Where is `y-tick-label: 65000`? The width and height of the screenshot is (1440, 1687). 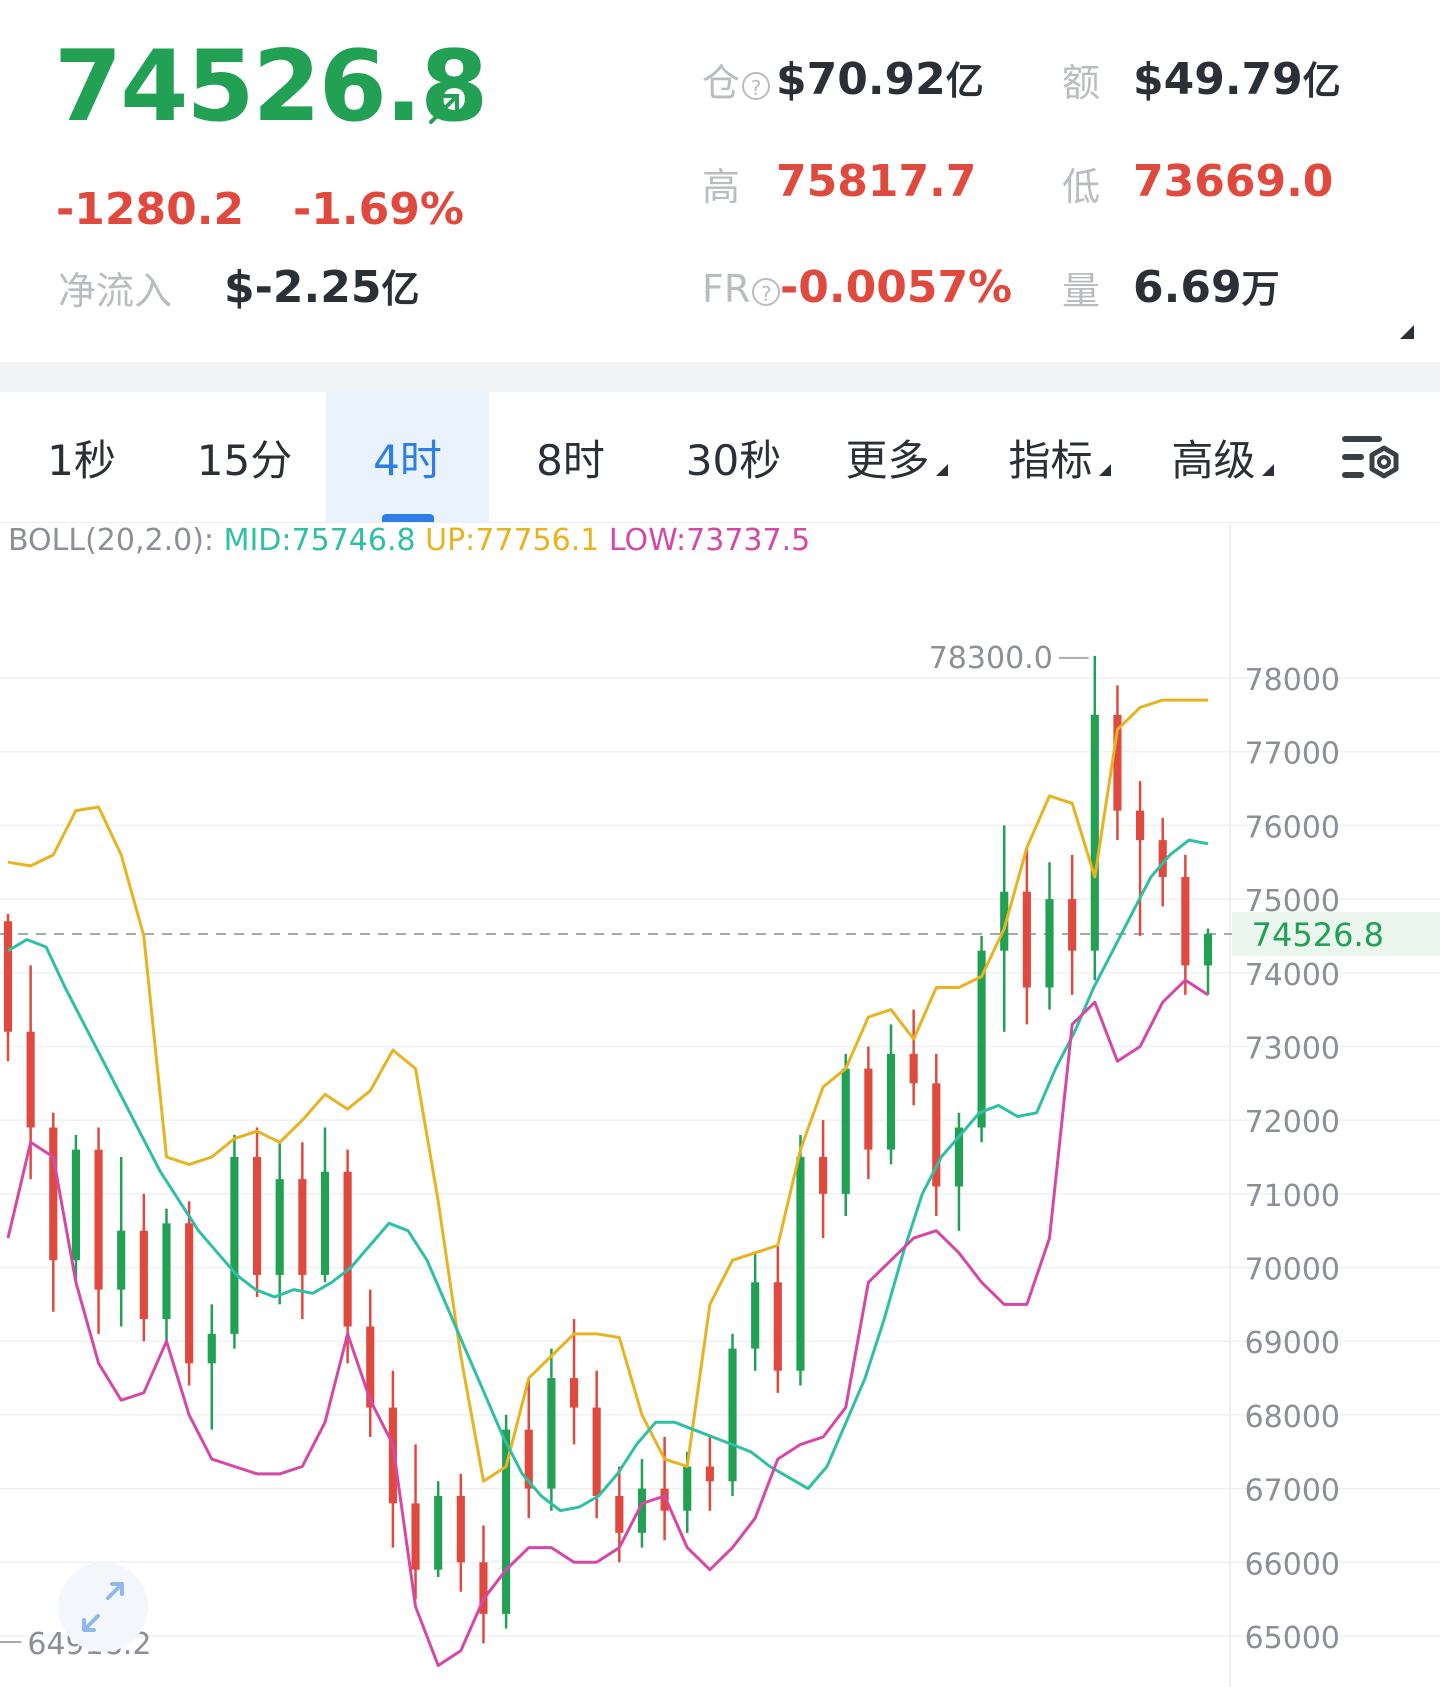
y-tick-label: 65000 is located at coordinates (1292, 1638).